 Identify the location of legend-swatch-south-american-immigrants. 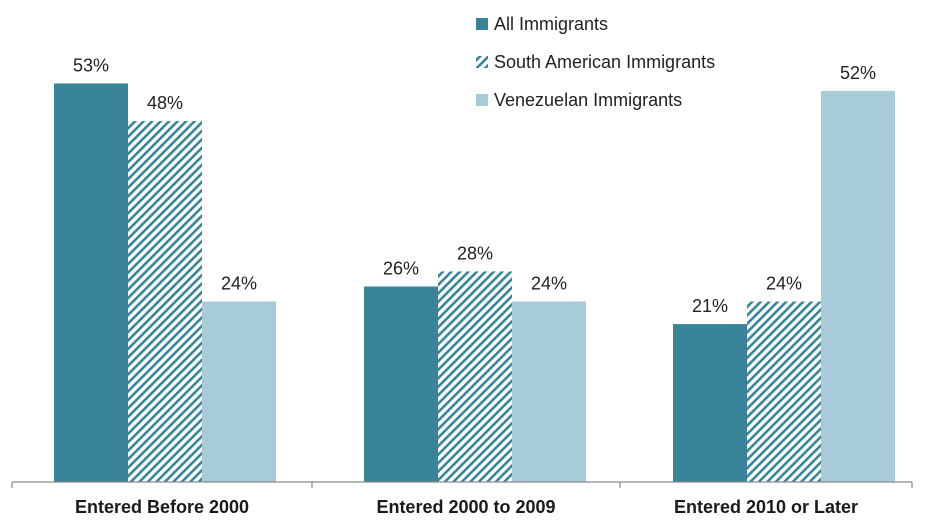
(482, 62).